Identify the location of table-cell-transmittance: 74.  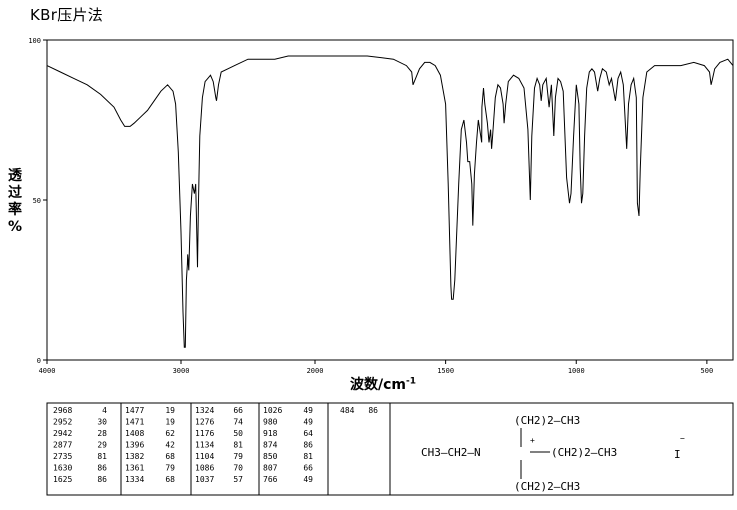
(238, 422).